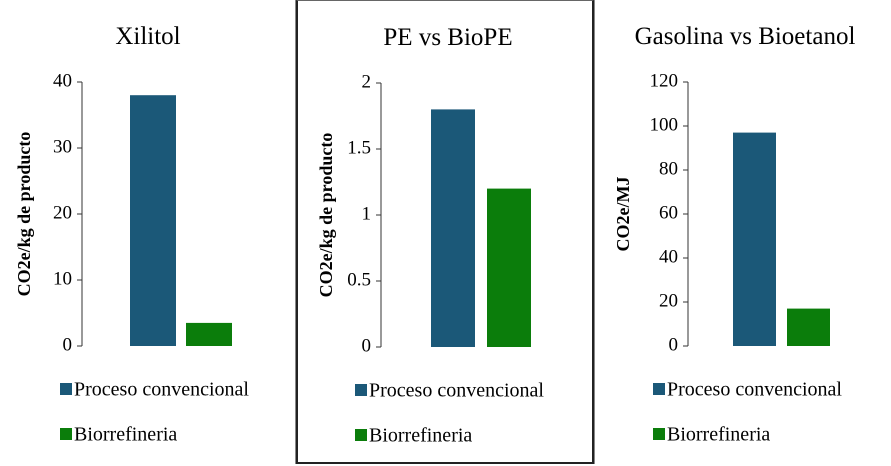  What do you see at coordinates (664, 80) in the screenshot?
I see `y-tick-label: 120` at bounding box center [664, 80].